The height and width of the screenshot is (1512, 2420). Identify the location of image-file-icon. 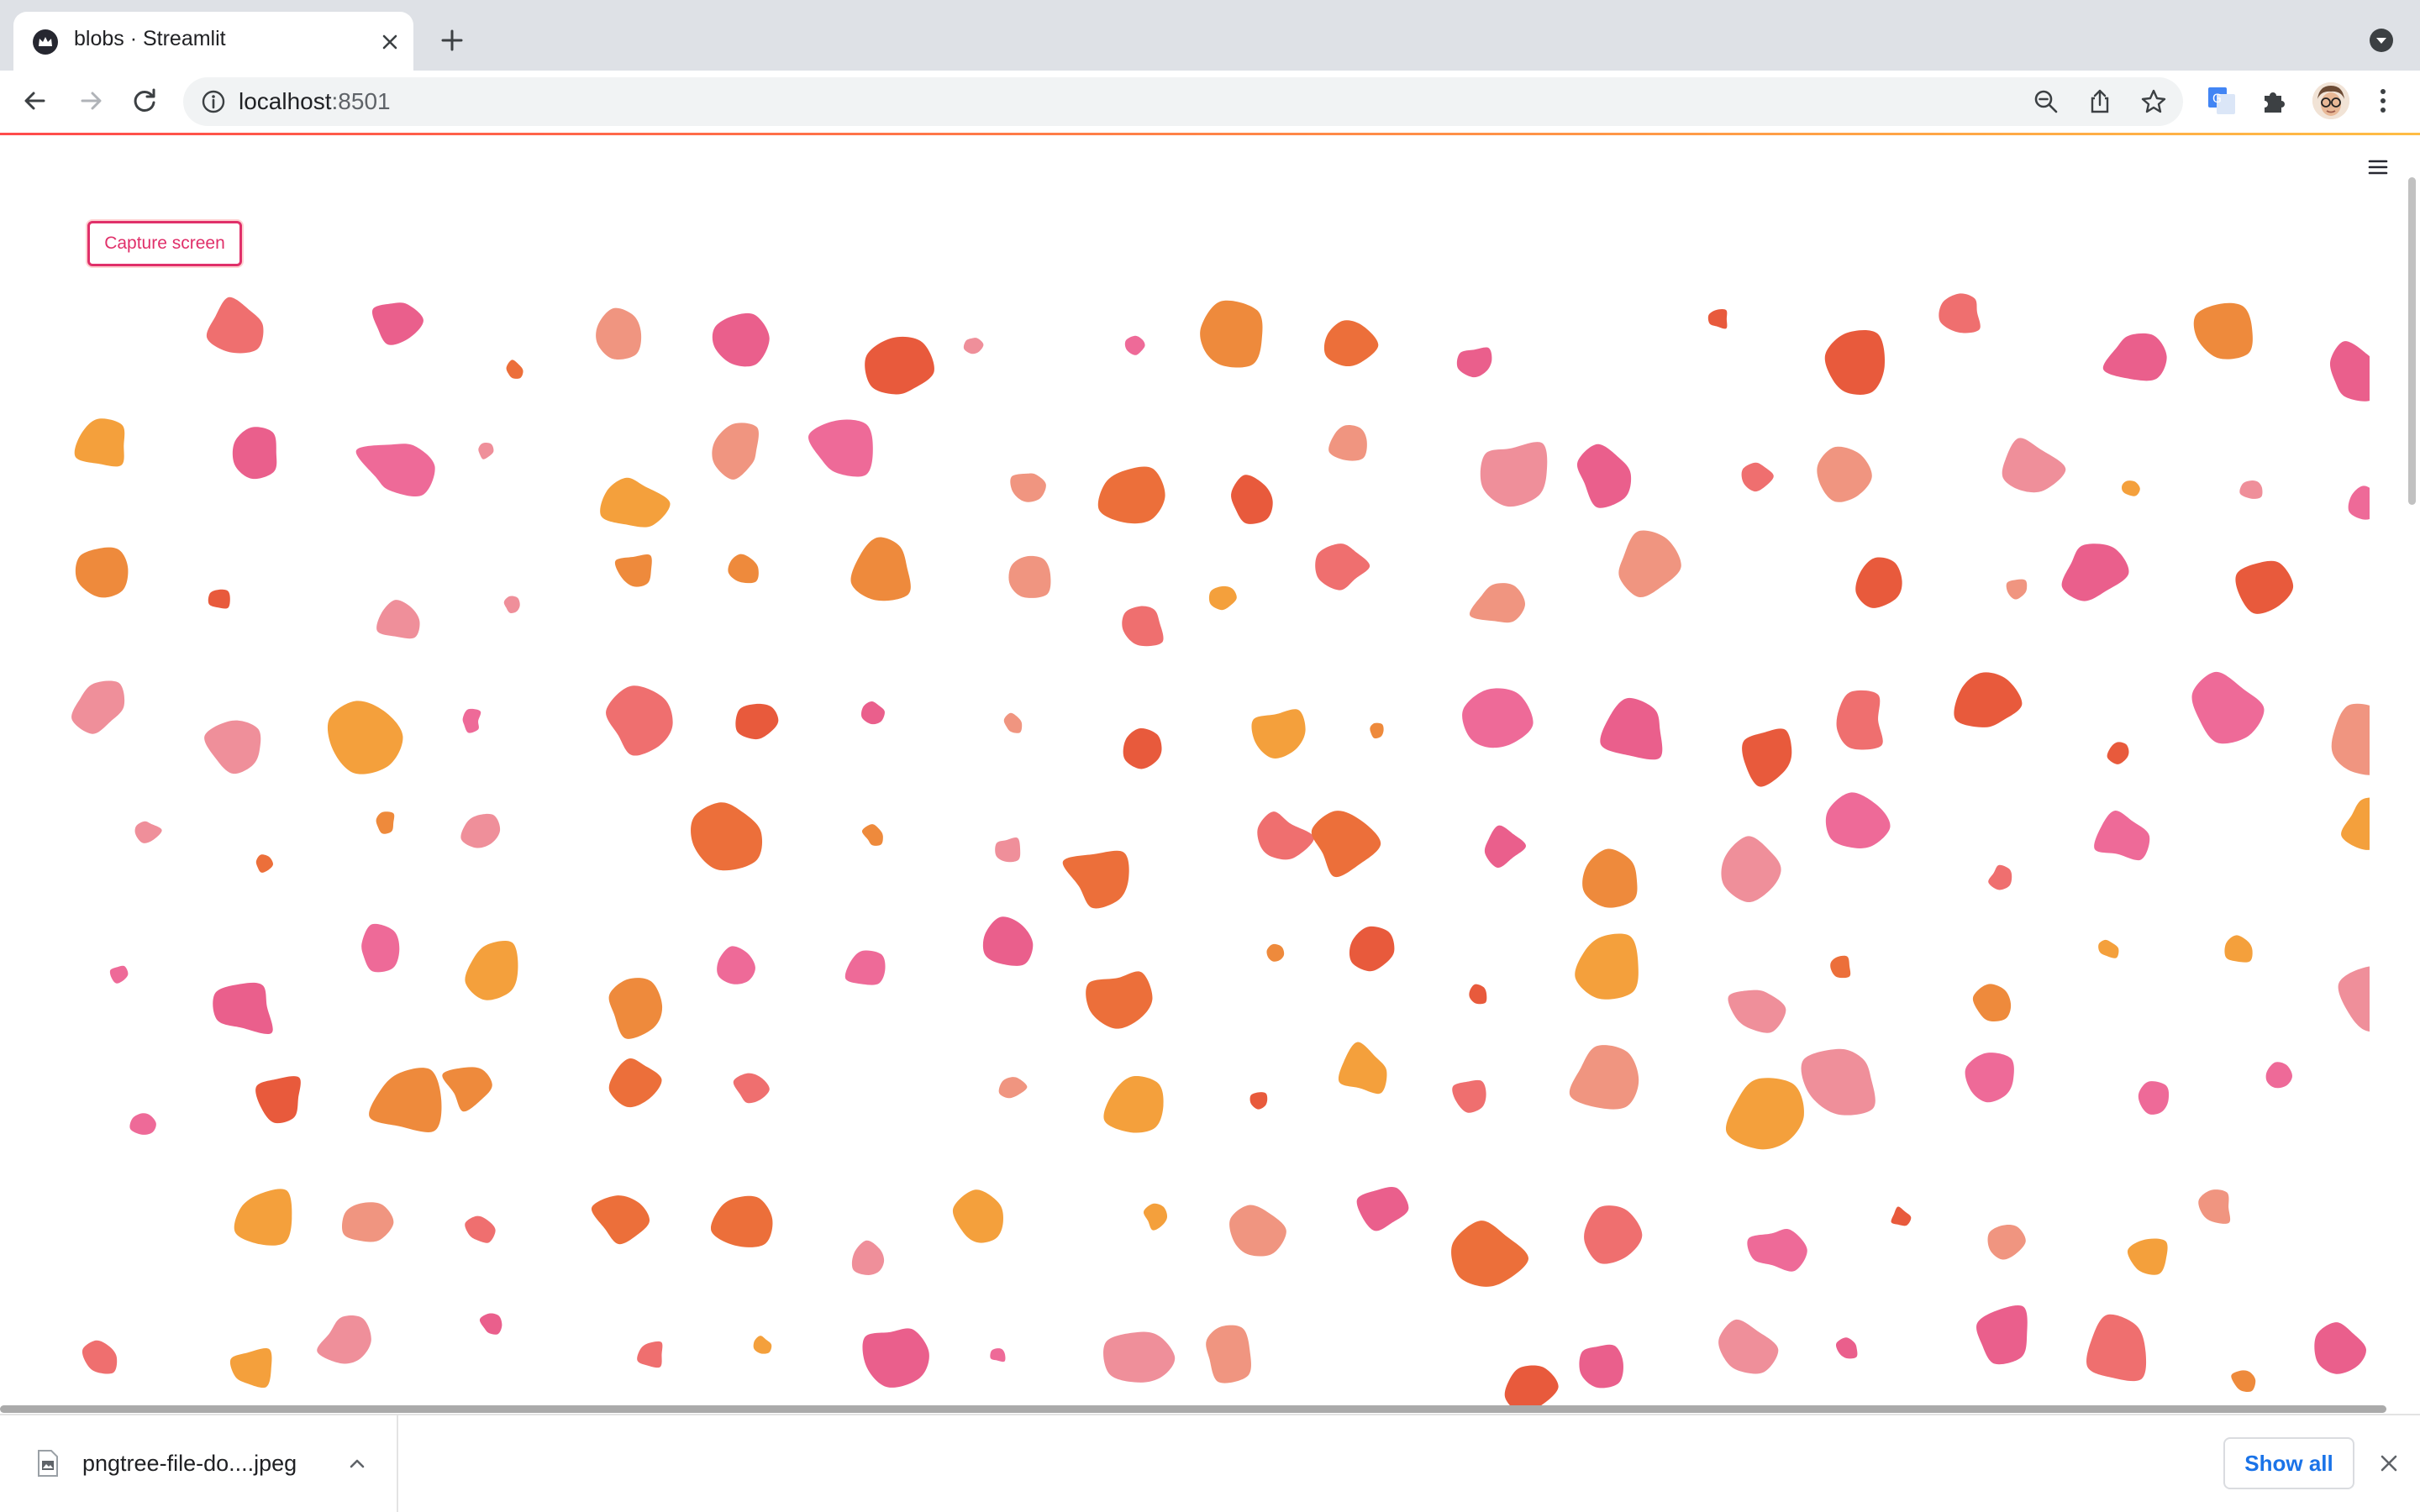
(48, 1463).